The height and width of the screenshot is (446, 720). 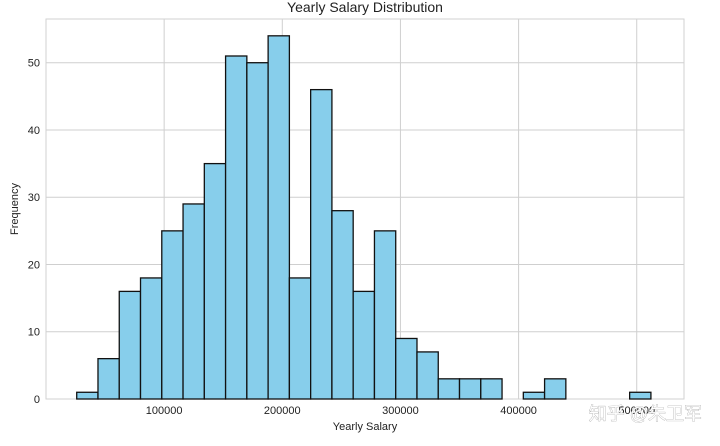 What do you see at coordinates (34, 64) in the screenshot?
I see `y-tick-label: 50` at bounding box center [34, 64].